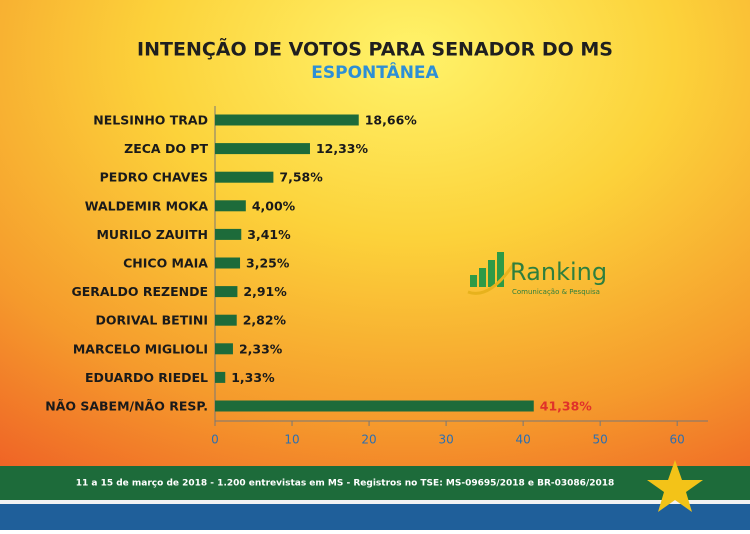 The image size is (750, 534). I want to click on logo: Ranking Comunicação & Pesquisa, so click(537, 274).